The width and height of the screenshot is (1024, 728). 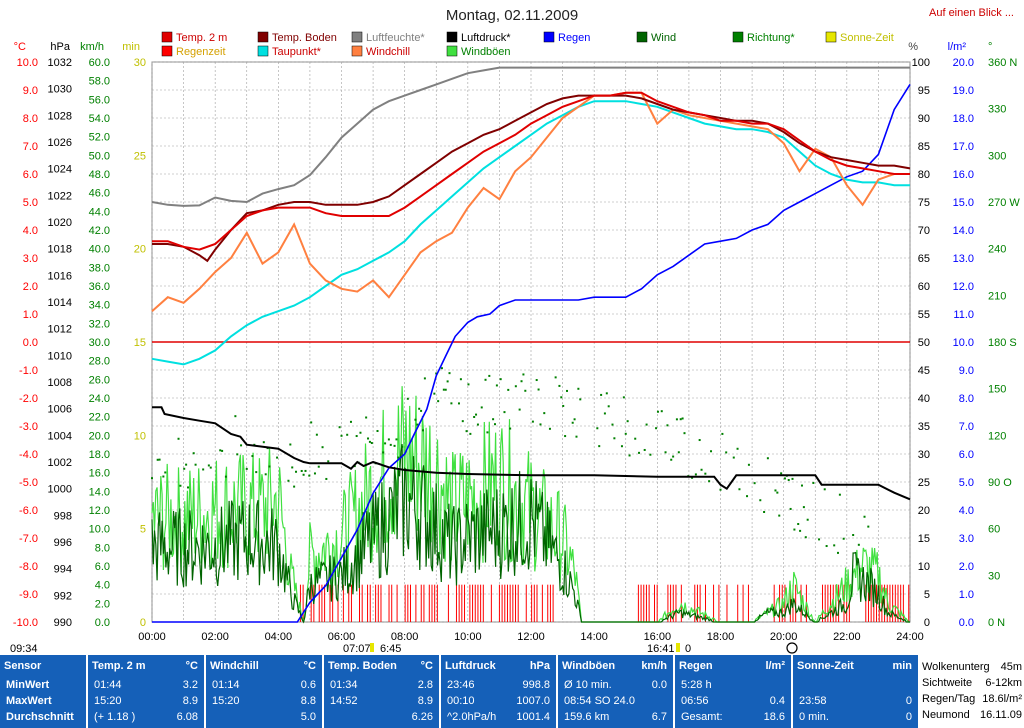 What do you see at coordinates (902, 666) in the screenshot?
I see `summary-unit: min` at bounding box center [902, 666].